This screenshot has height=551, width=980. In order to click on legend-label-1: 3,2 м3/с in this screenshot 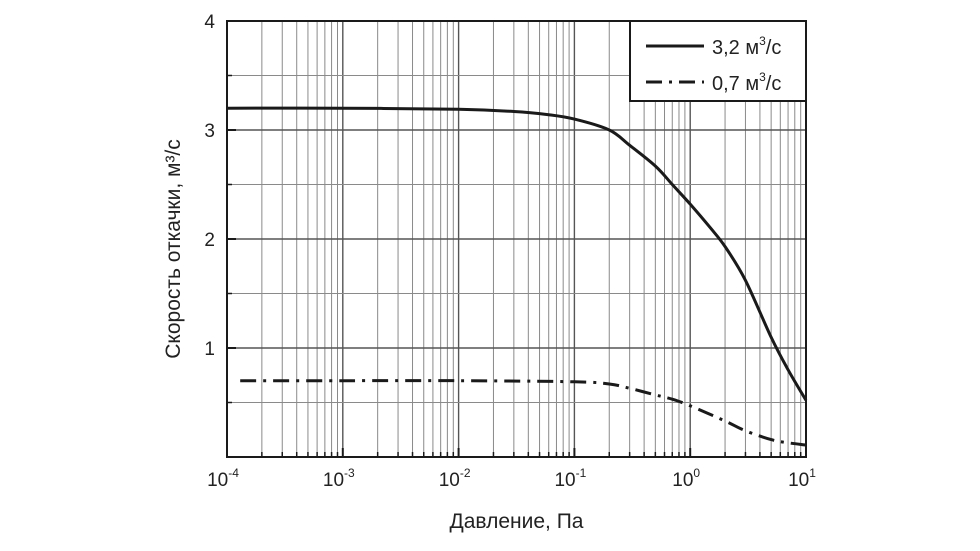, I will do `click(746, 46)`.